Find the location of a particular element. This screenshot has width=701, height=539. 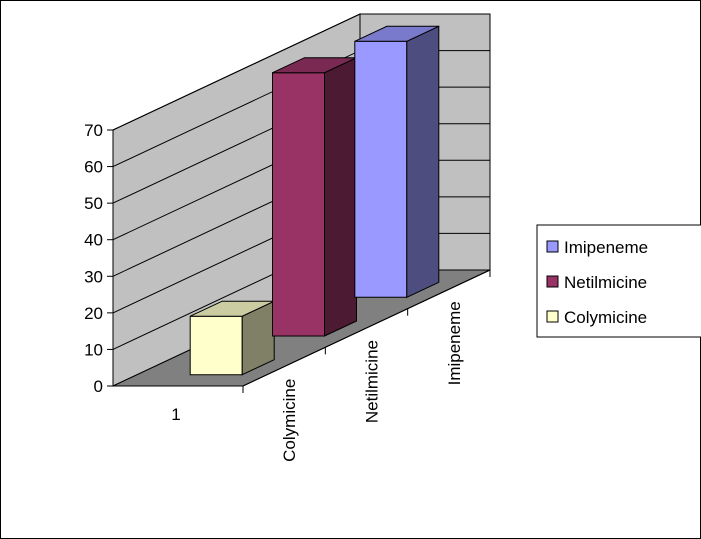

legend-swatch-netilmicine is located at coordinates (552, 281).